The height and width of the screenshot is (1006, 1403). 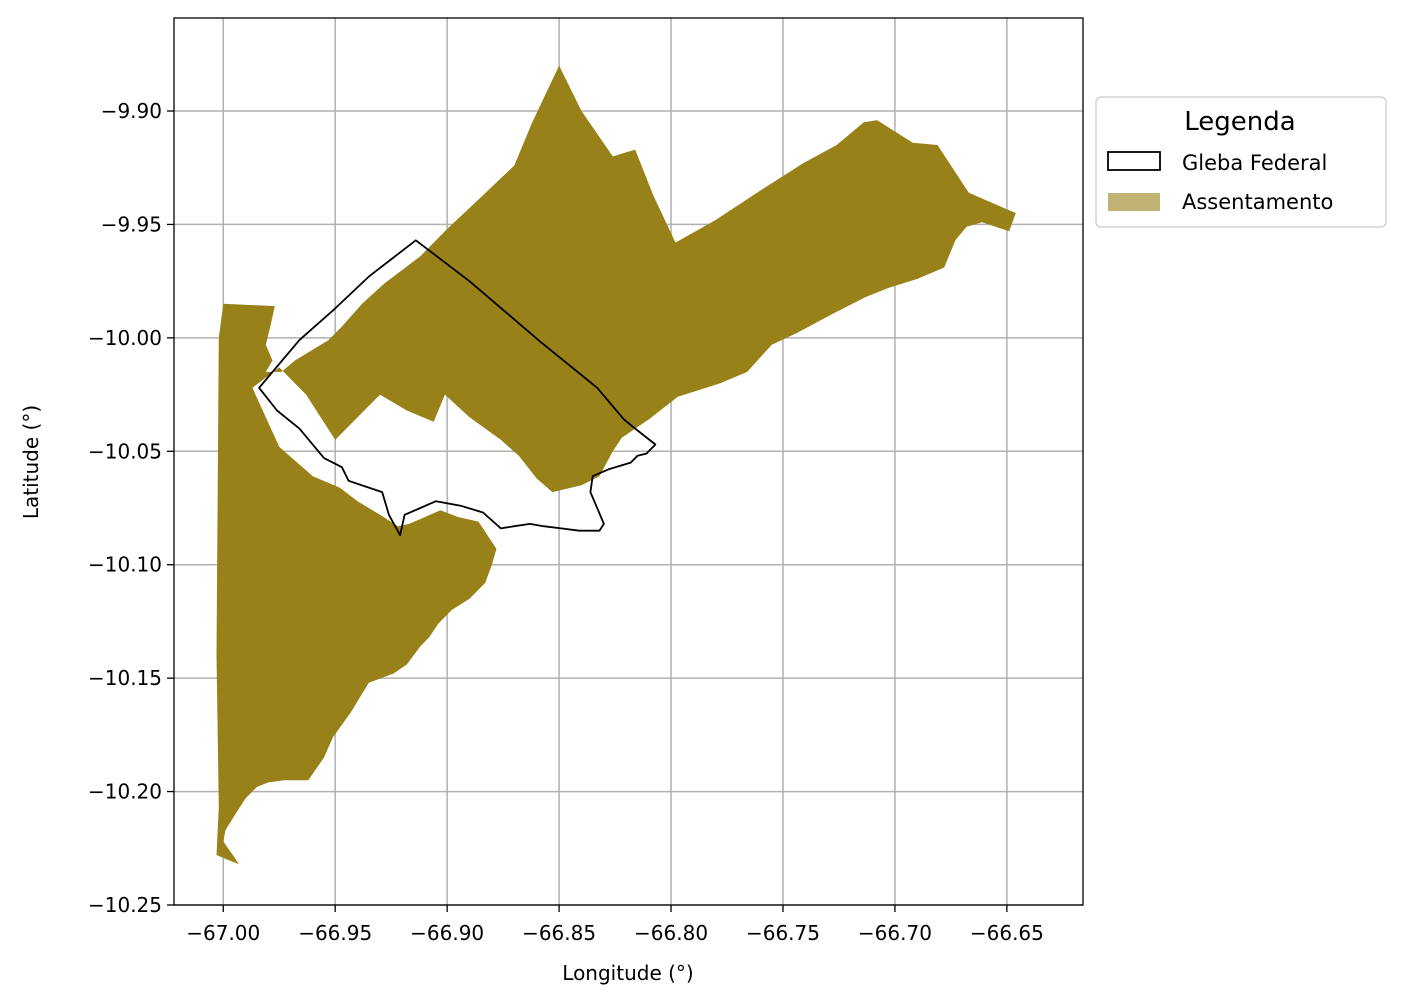 I want to click on legend-box, so click(x=1241, y=162).